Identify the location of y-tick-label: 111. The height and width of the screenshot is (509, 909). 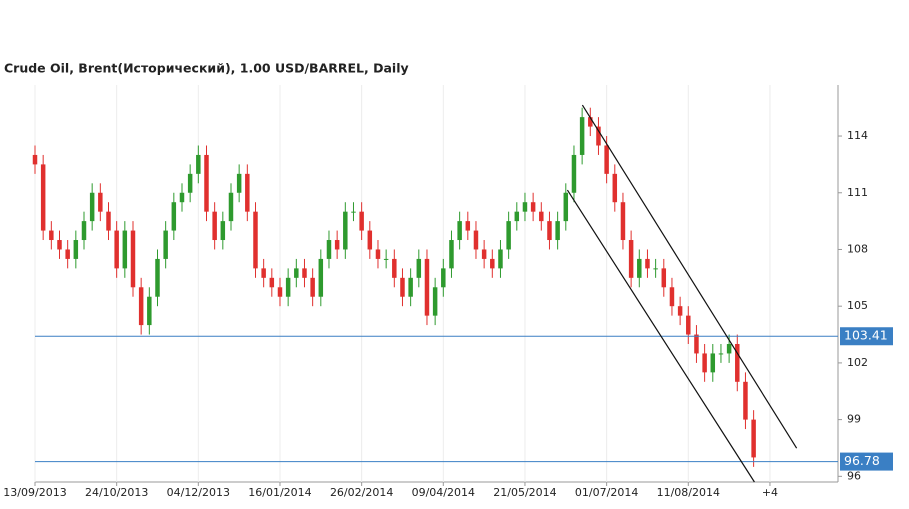
(857, 192).